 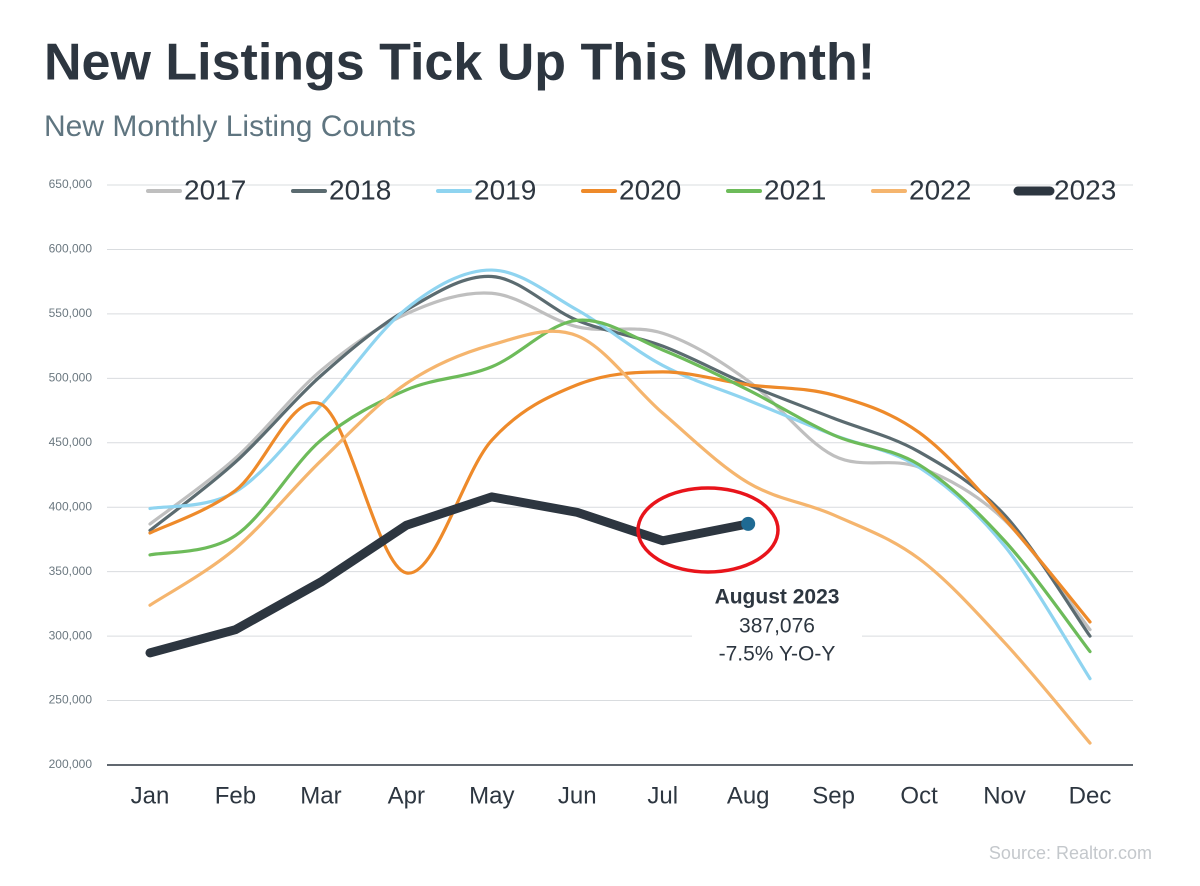 I want to click on series-line, so click(x=449, y=575).